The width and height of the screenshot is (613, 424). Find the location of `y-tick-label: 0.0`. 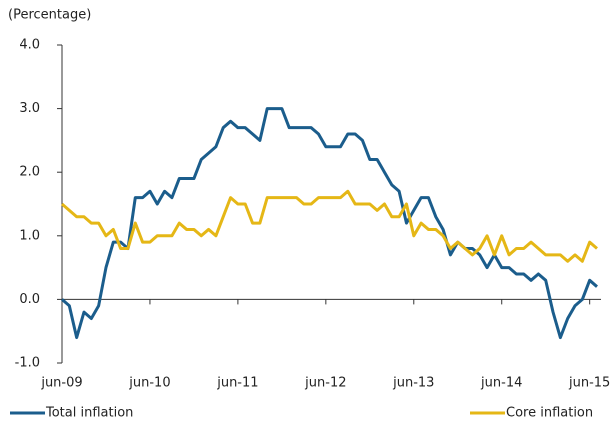

y-tick-label: 0.0 is located at coordinates (29, 299).